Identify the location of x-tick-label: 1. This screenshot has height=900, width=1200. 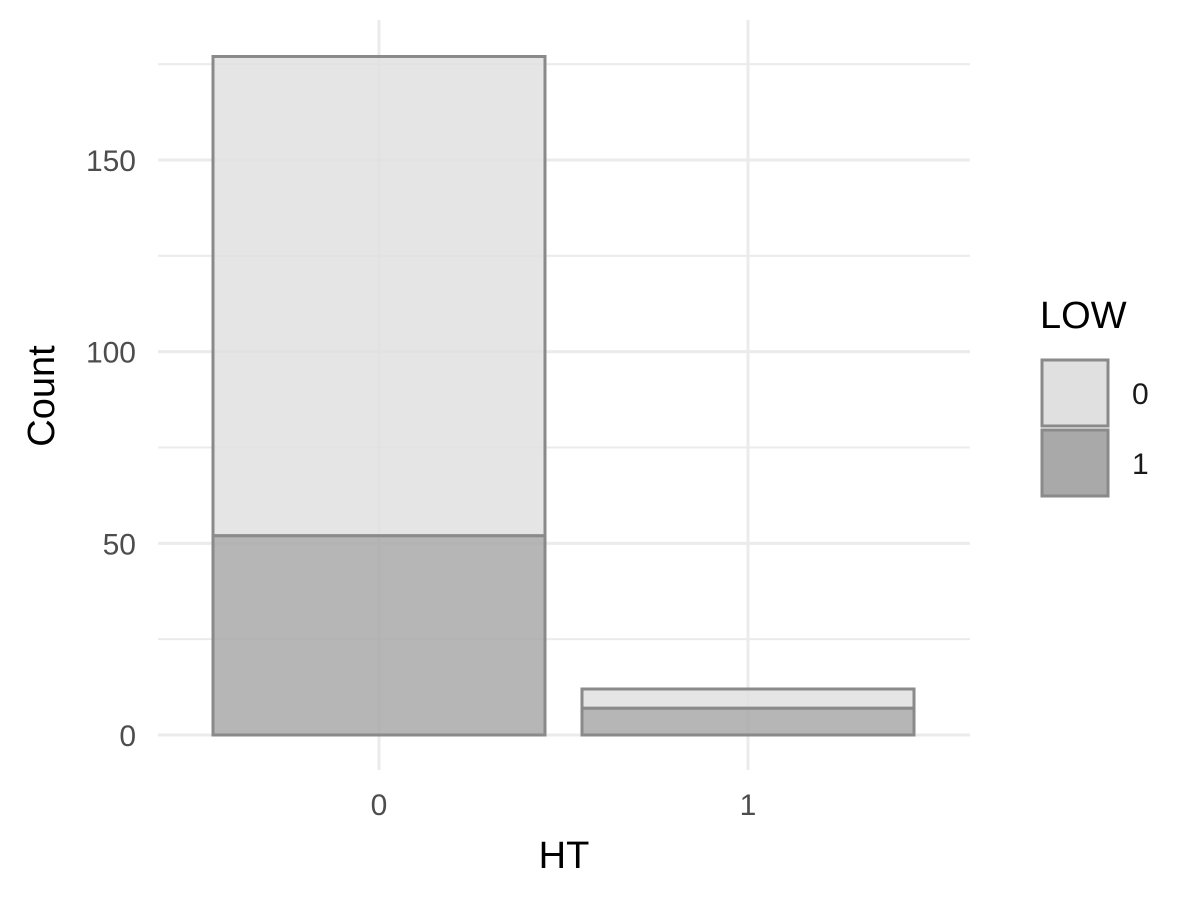
(748, 805).